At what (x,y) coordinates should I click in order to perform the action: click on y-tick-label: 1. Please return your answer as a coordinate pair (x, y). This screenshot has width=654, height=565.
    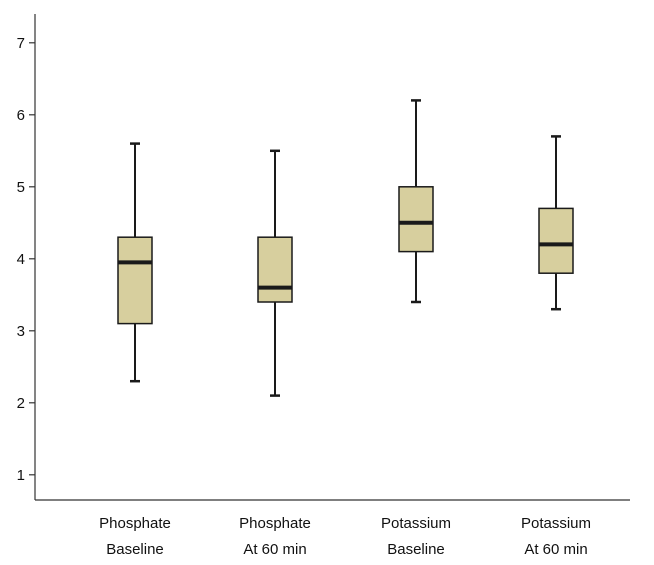
    Looking at the image, I should click on (21, 475).